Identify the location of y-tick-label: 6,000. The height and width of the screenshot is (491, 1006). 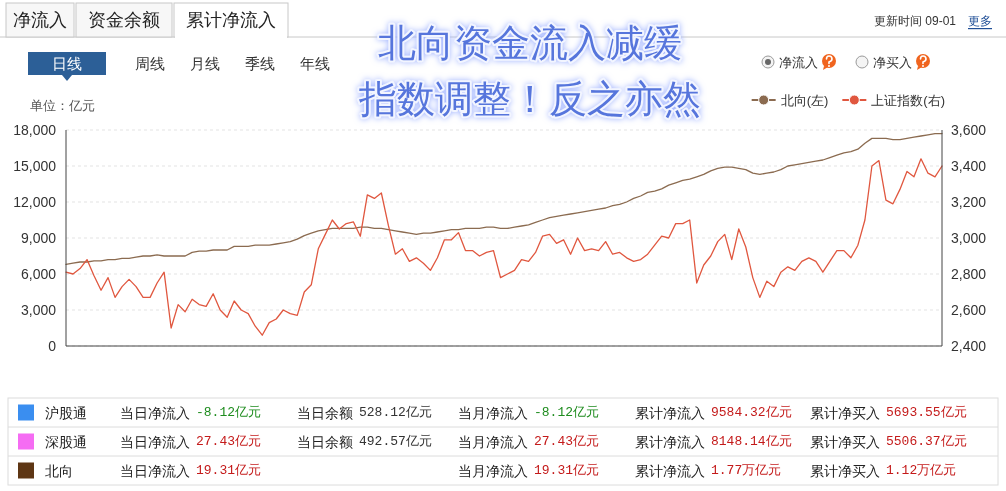
(38, 274).